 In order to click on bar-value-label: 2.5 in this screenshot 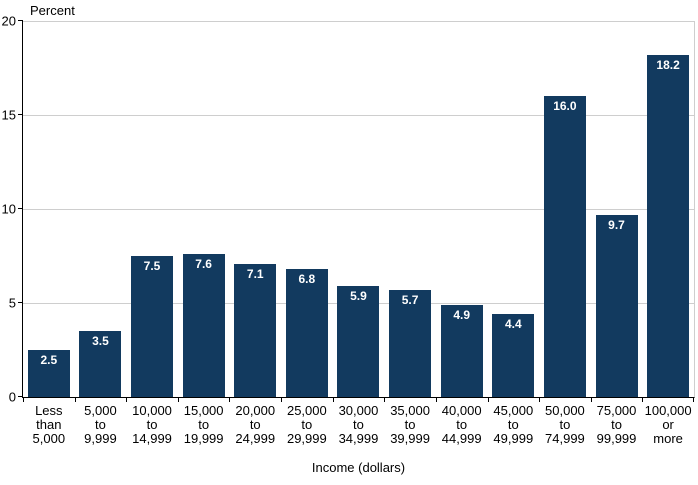, I will do `click(49, 360)`.